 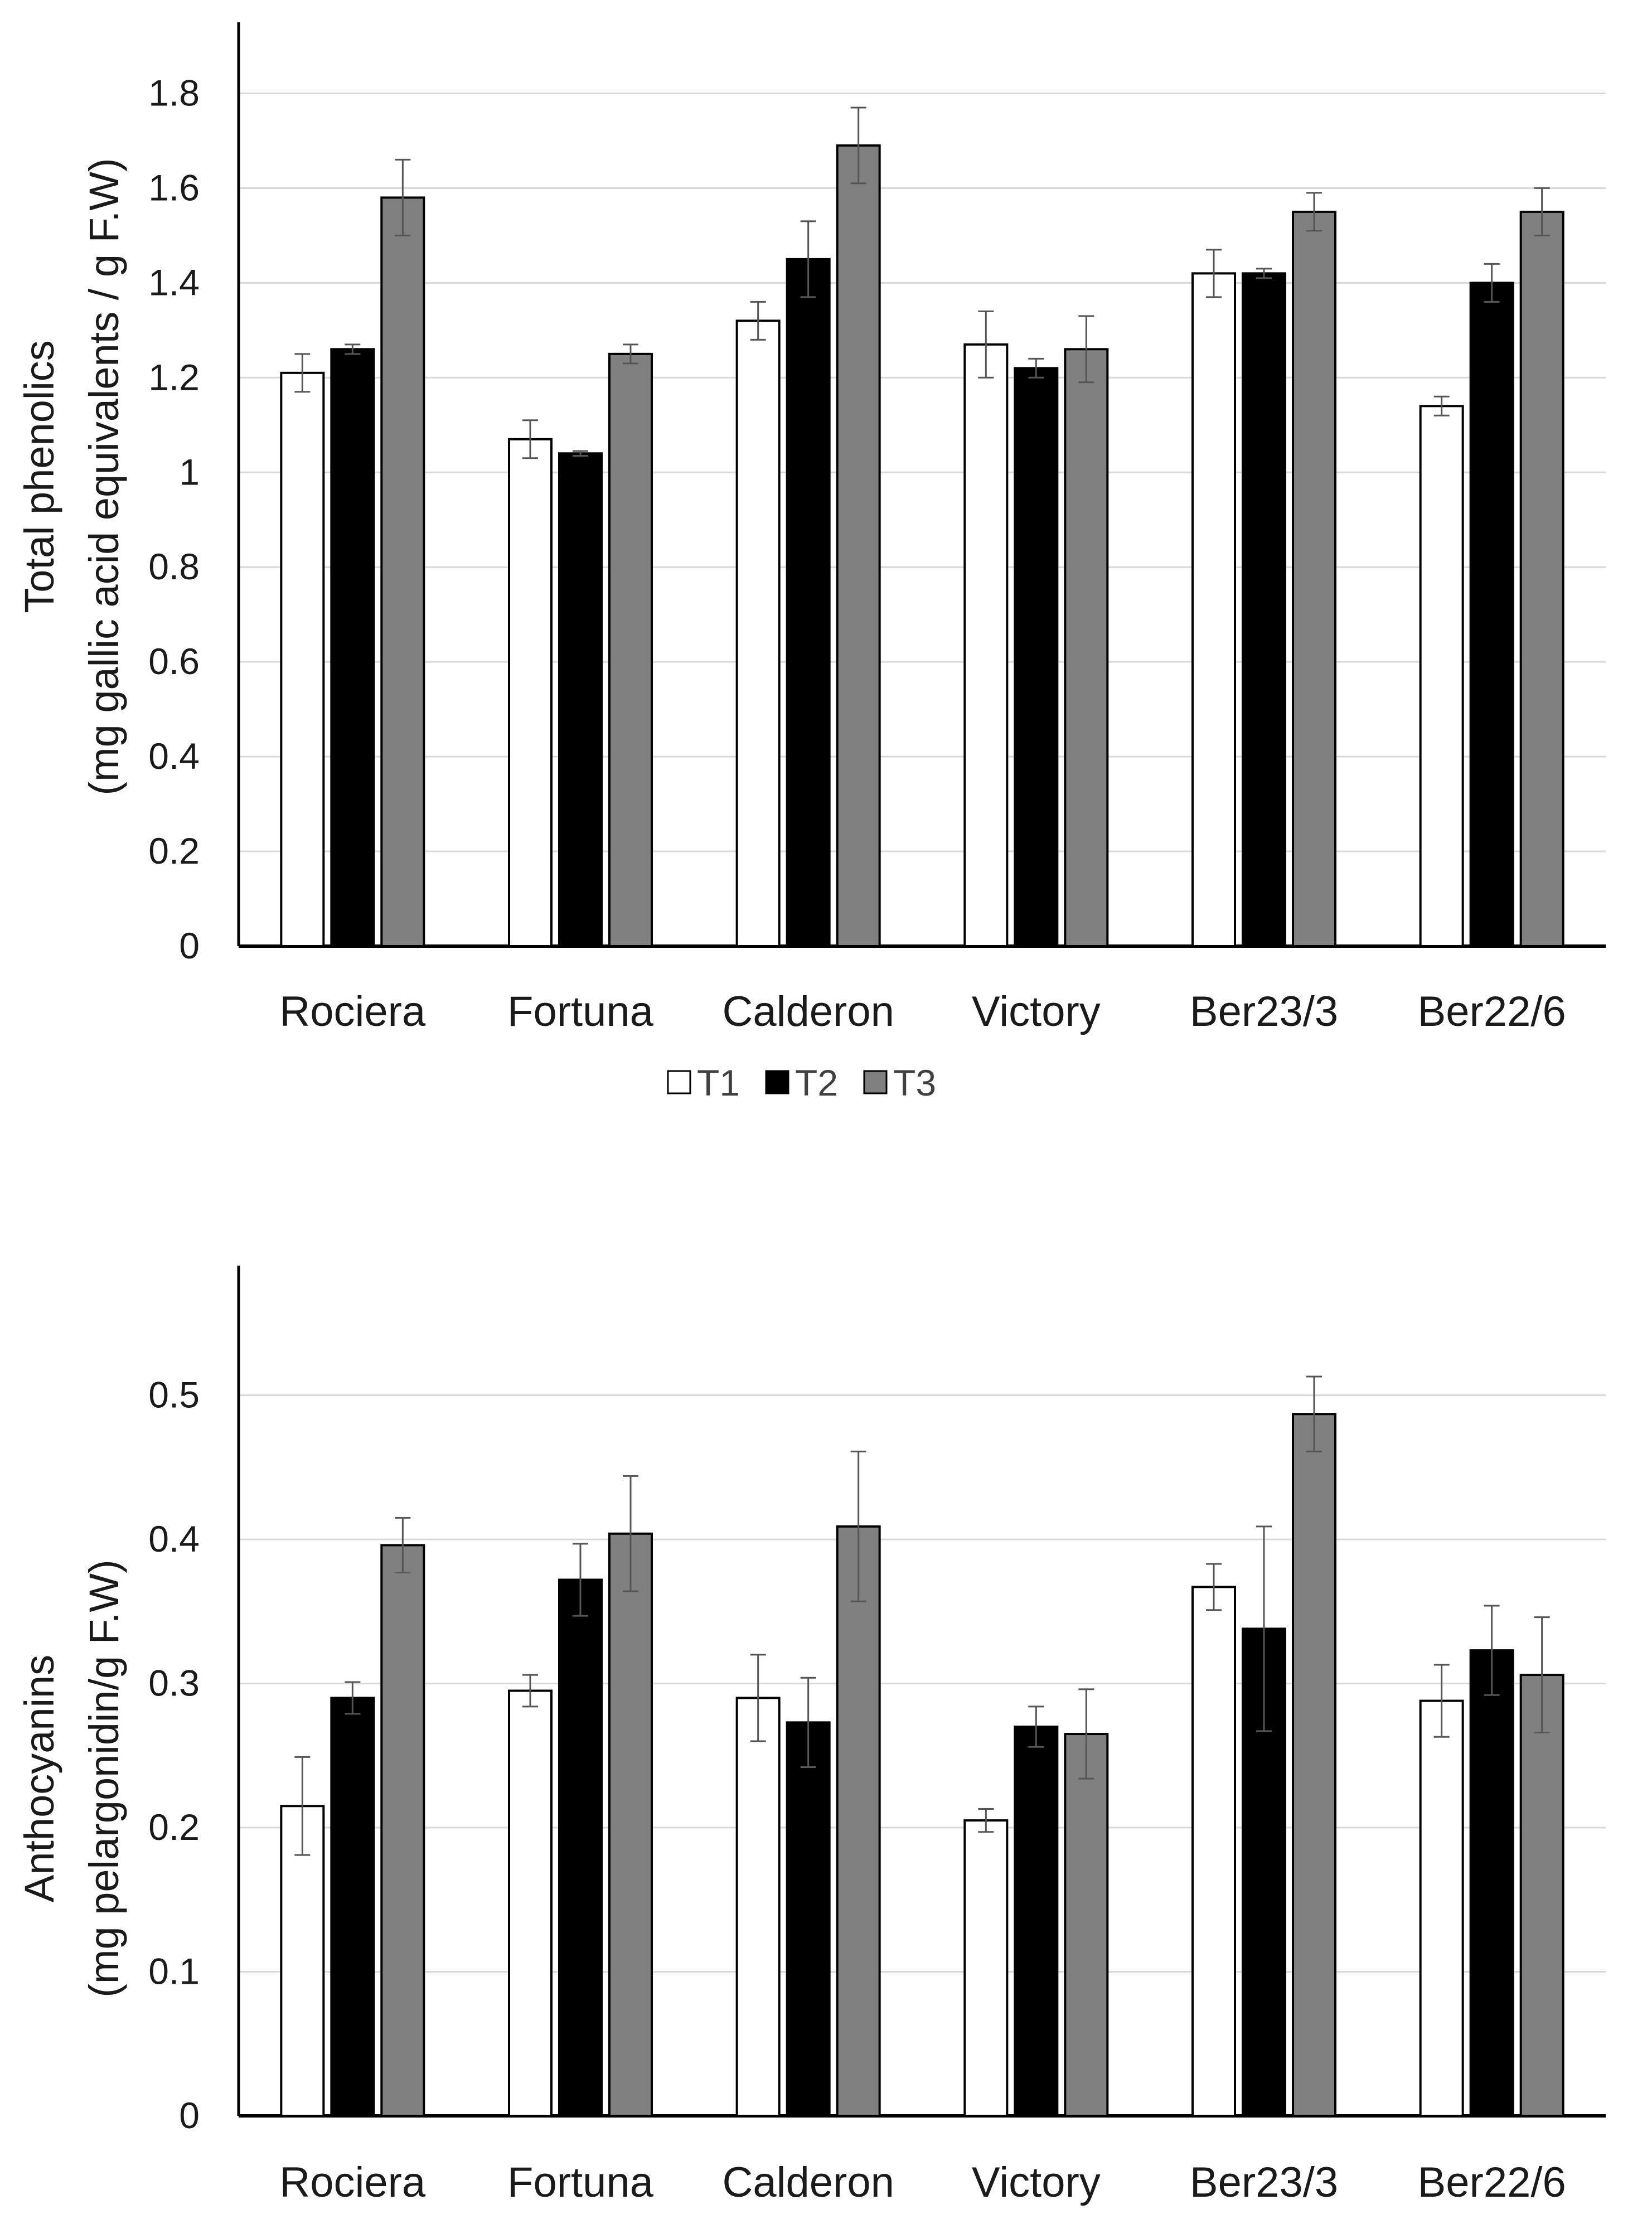 What do you see at coordinates (174, 566) in the screenshot?
I see `y-tick-label: 0.8` at bounding box center [174, 566].